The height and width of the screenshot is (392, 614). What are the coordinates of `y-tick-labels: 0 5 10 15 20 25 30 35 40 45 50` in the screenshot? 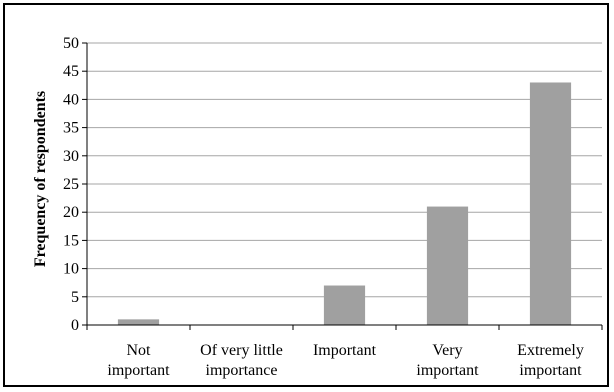 It's located at (71, 184).